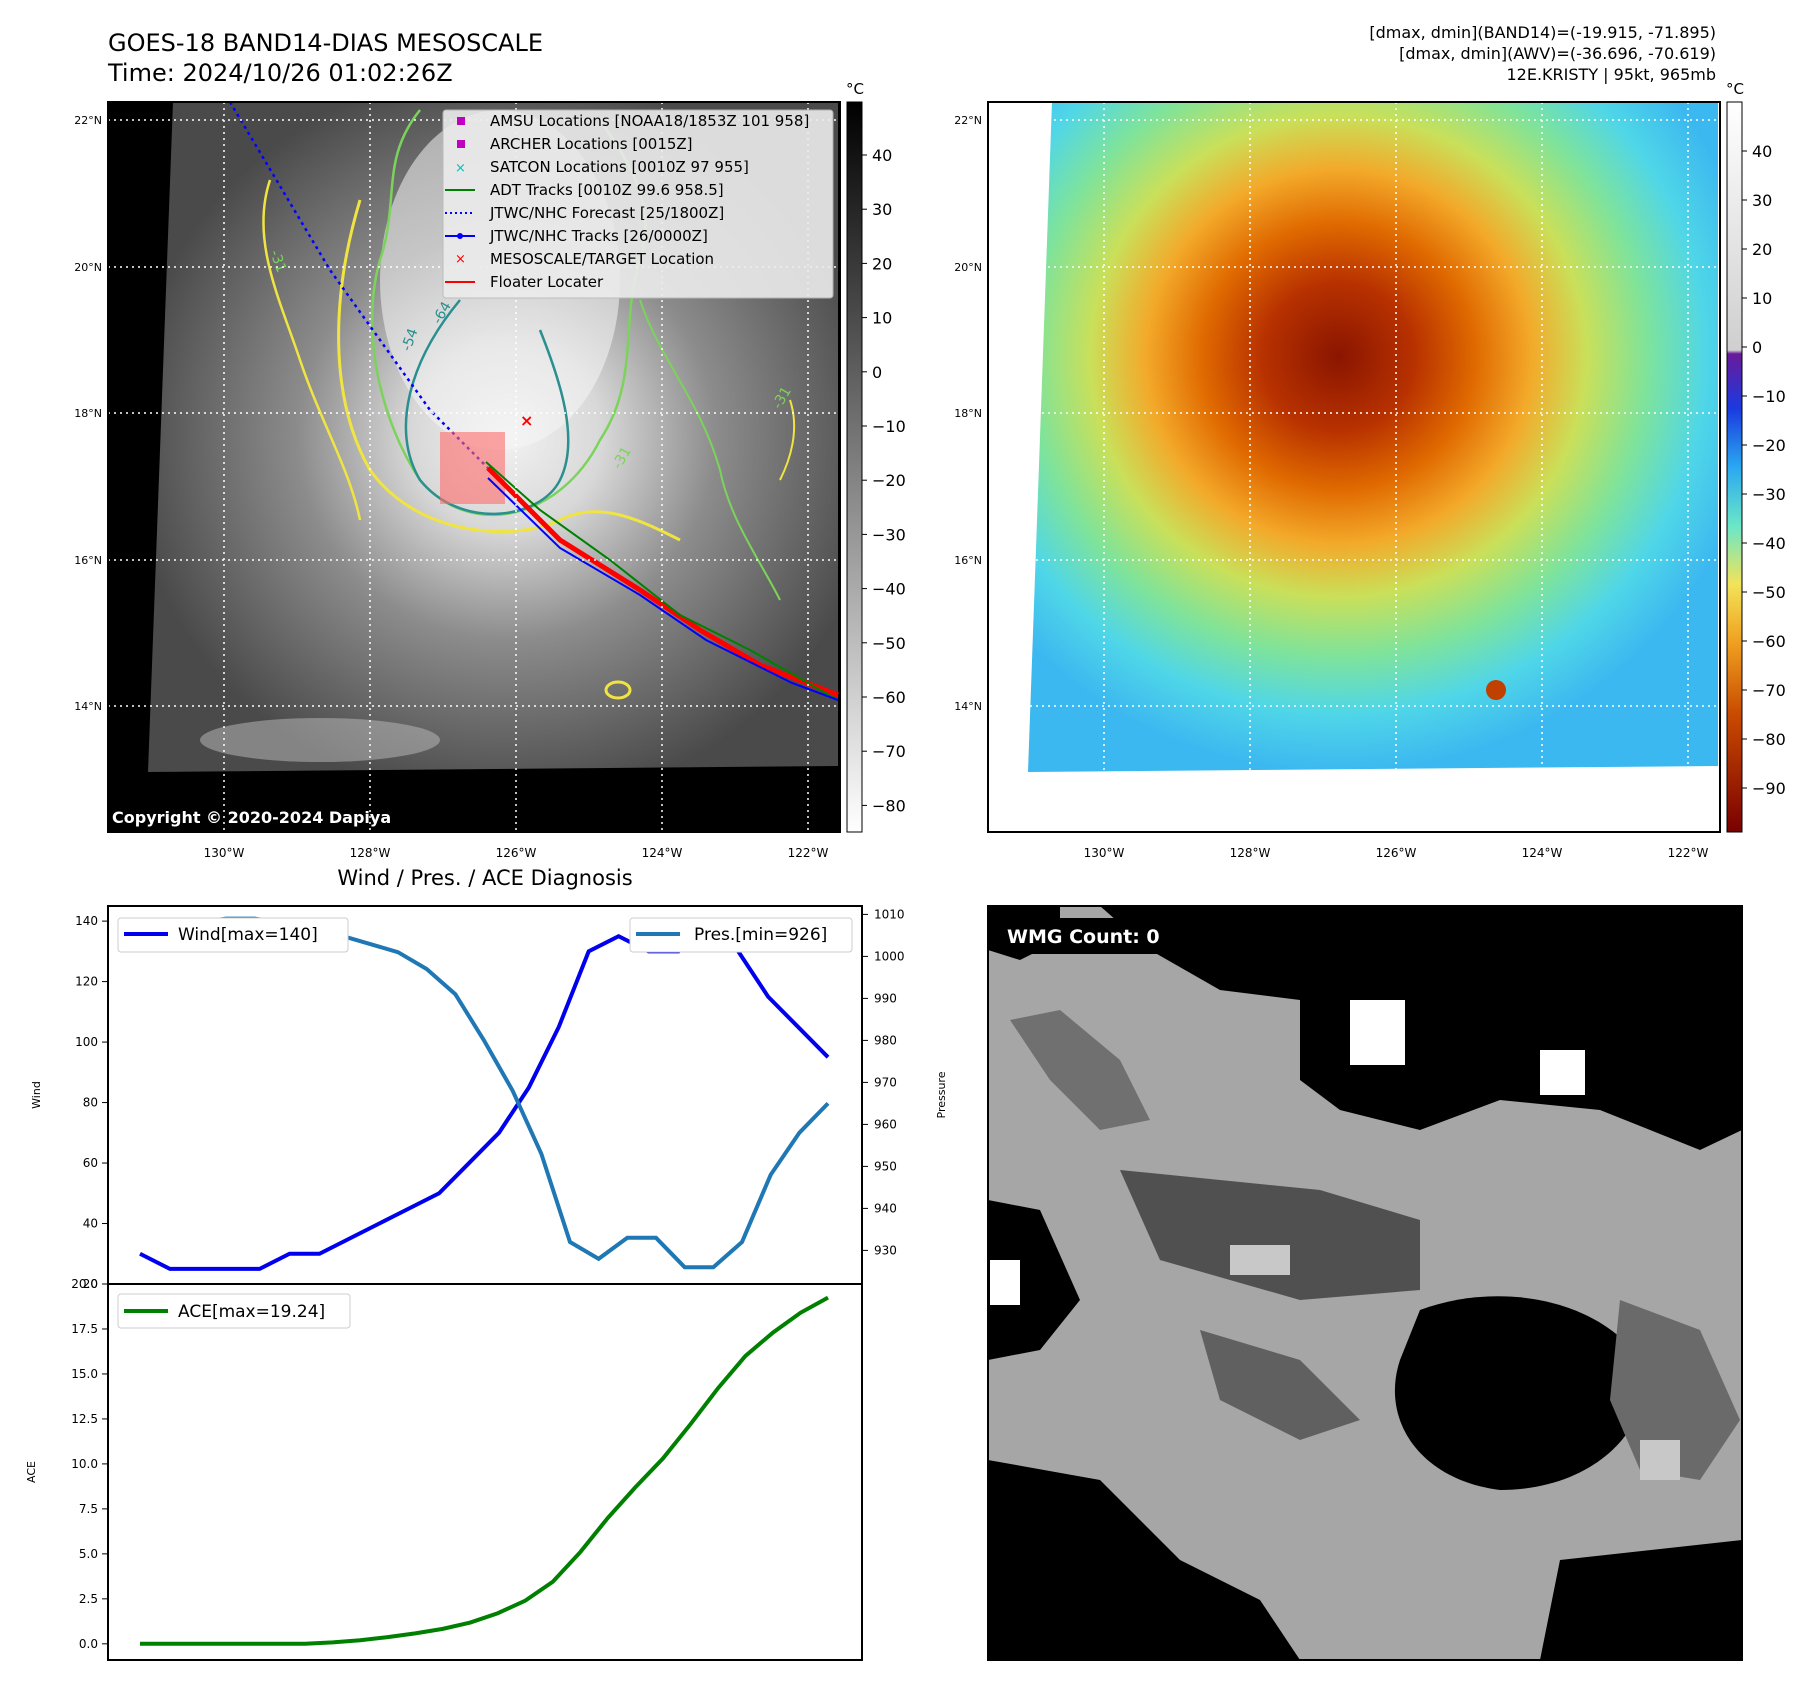 This screenshot has height=1690, width=1801. What do you see at coordinates (1612, 74) in the screenshot?
I see `info-line3: 12E.KRISTY | 95kt, 965mb` at bounding box center [1612, 74].